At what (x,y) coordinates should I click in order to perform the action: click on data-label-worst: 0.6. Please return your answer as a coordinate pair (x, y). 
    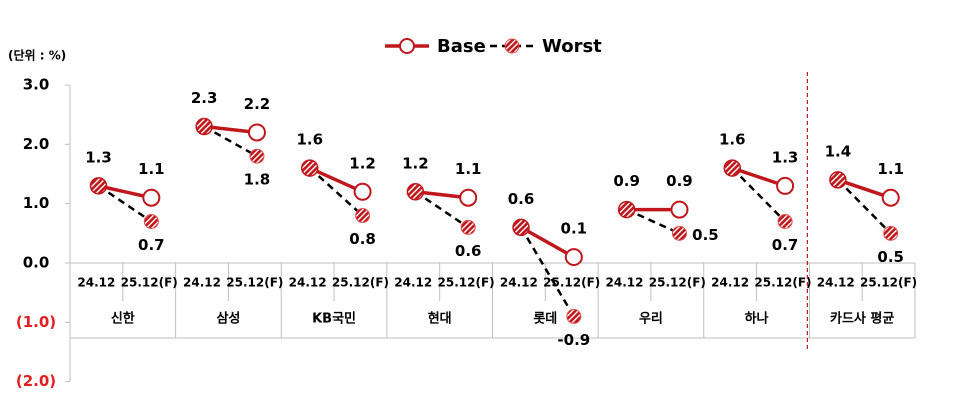
    Looking at the image, I should click on (468, 251).